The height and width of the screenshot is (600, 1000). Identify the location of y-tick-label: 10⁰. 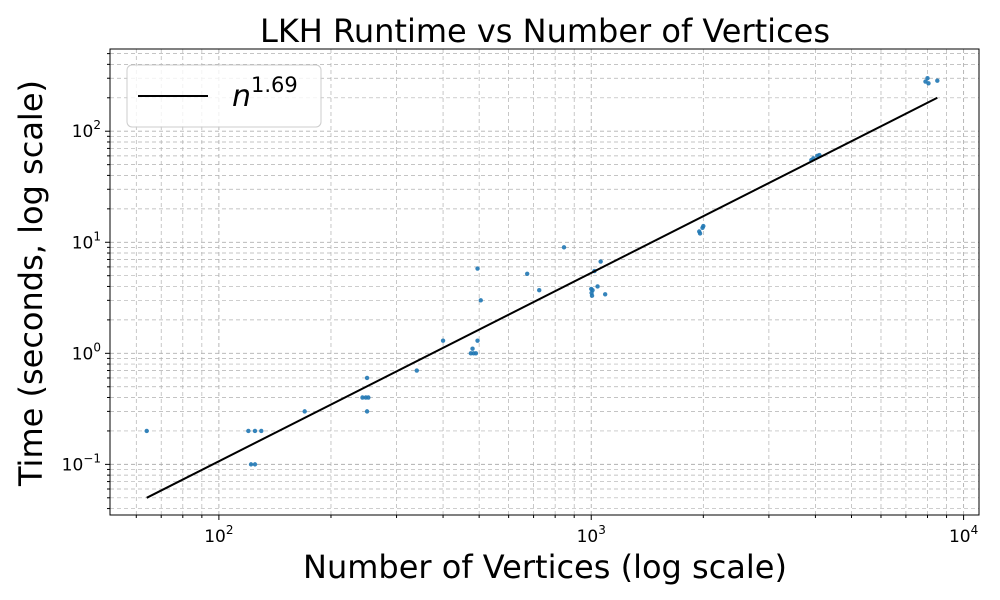
(86, 352).